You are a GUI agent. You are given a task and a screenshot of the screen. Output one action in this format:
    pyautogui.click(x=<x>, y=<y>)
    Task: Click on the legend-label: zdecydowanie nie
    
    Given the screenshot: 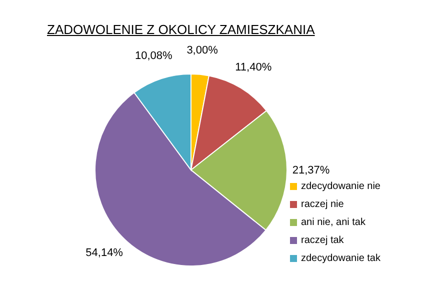 What is the action you would take?
    pyautogui.click(x=340, y=186)
    